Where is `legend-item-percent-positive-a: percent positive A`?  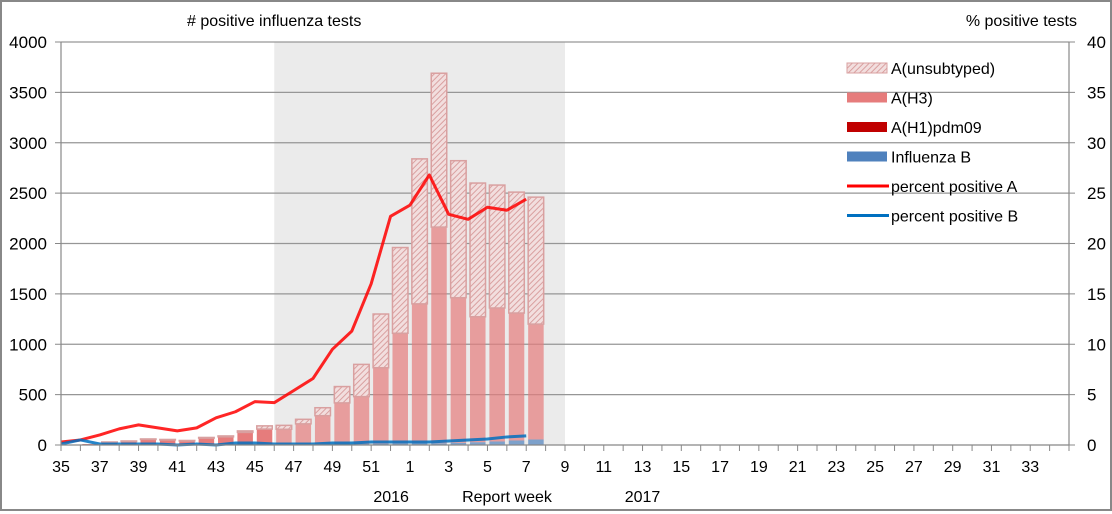 legend-item-percent-positive-a: percent positive A is located at coordinates (932, 187).